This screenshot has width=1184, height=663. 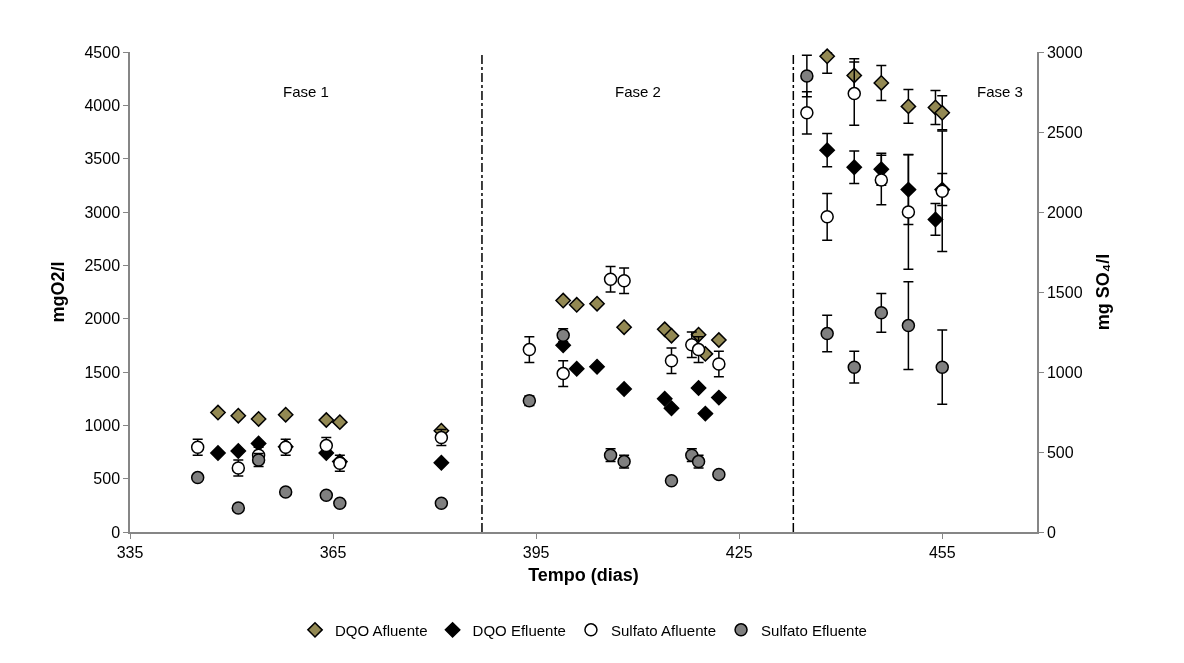 I want to click on y-tick-label: 0, so click(x=116, y=532).